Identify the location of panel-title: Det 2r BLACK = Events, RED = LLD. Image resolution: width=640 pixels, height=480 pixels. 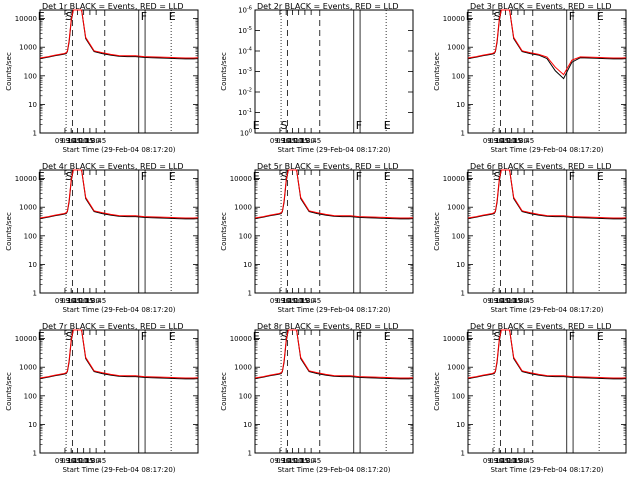
(328, 6).